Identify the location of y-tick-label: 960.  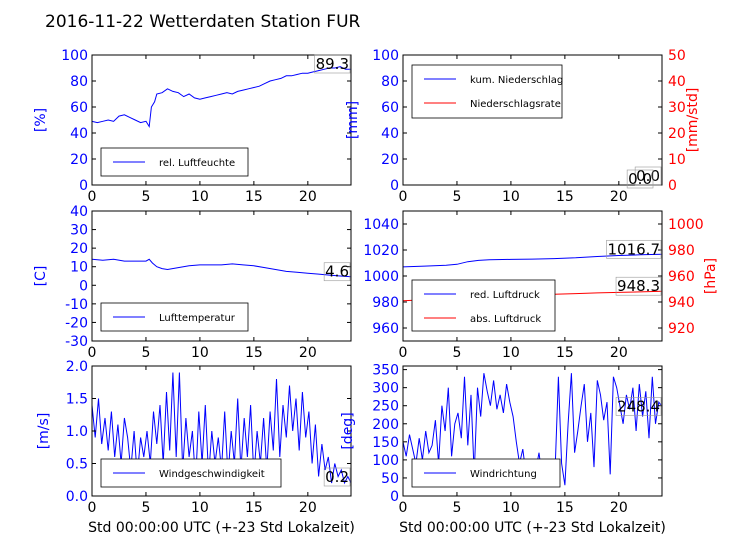
(385, 329).